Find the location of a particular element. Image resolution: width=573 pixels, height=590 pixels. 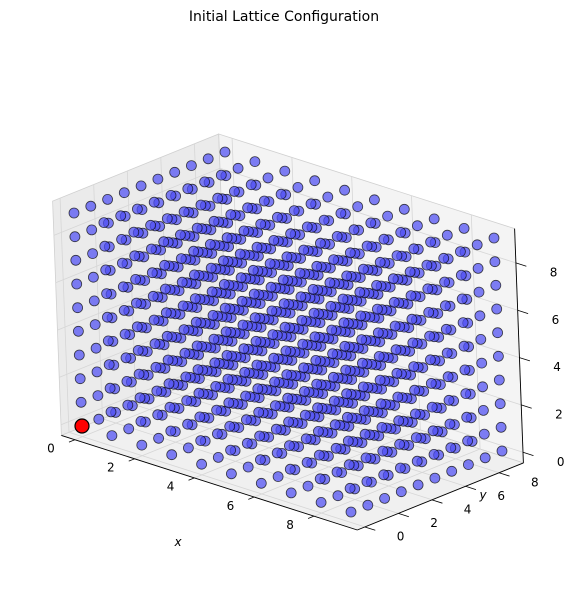

x-tick-label: 0 is located at coordinates (51, 449).